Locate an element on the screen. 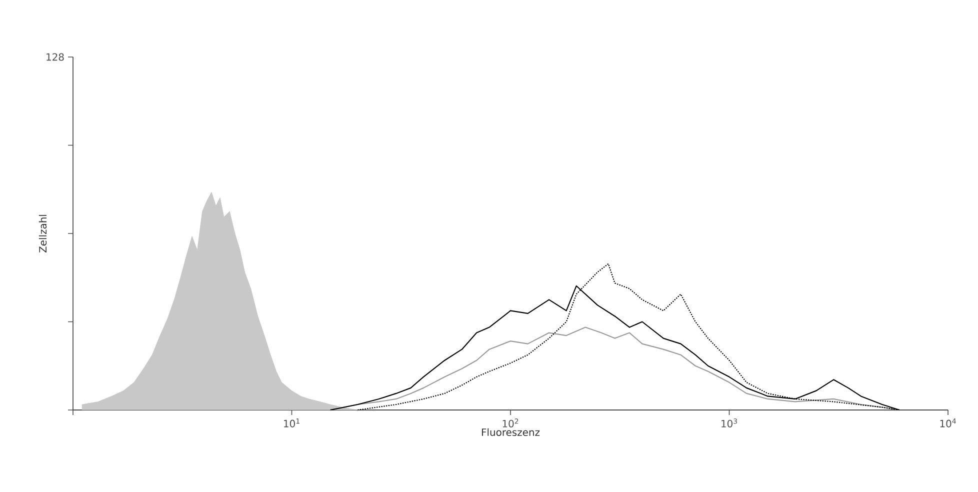 The height and width of the screenshot is (492, 978). y-axis-title: Zellzahl is located at coordinates (42, 233).